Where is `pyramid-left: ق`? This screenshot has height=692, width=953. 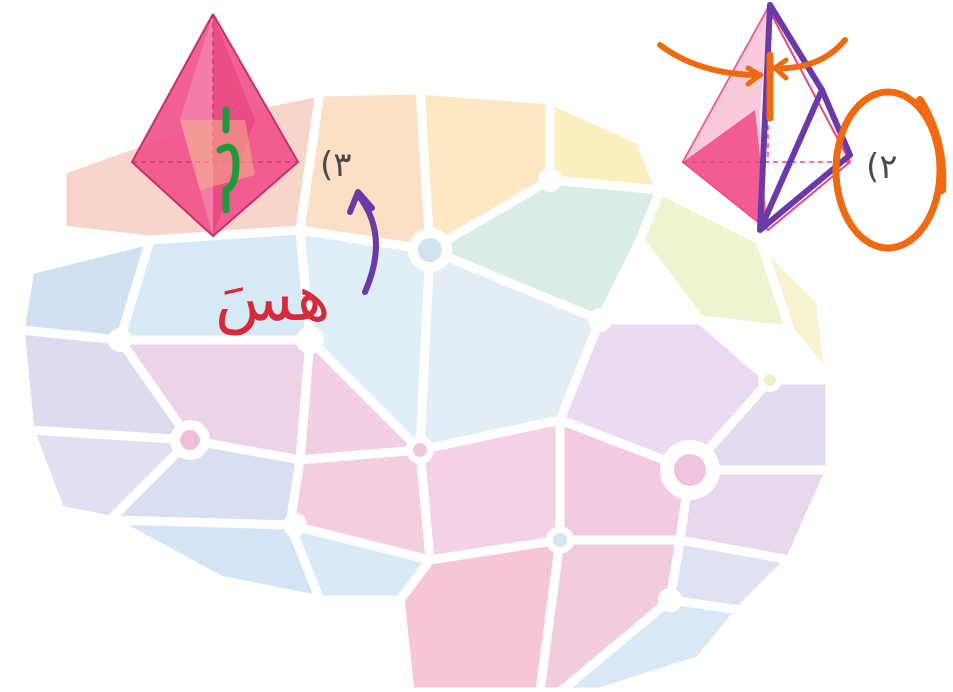
pyramid-left: ق is located at coordinates (215, 125).